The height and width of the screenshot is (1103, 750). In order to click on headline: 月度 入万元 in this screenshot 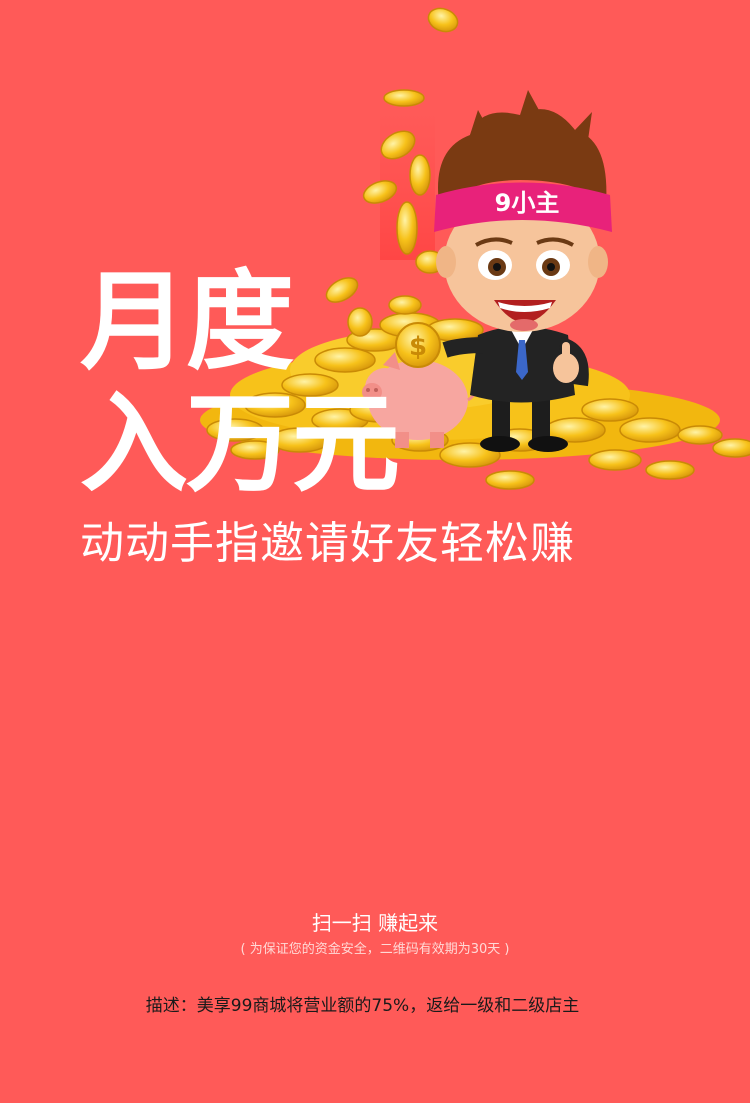, I will do `click(260, 384)`.